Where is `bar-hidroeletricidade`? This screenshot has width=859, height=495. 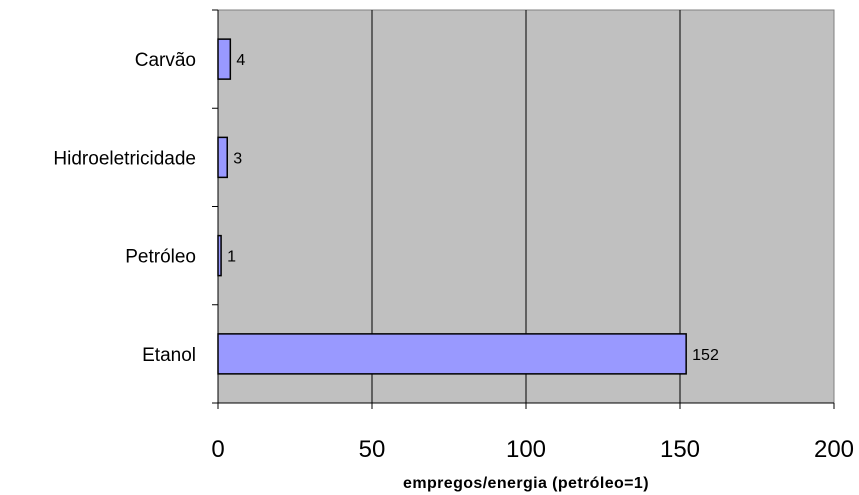
bar-hidroeletricidade is located at coordinates (222, 157).